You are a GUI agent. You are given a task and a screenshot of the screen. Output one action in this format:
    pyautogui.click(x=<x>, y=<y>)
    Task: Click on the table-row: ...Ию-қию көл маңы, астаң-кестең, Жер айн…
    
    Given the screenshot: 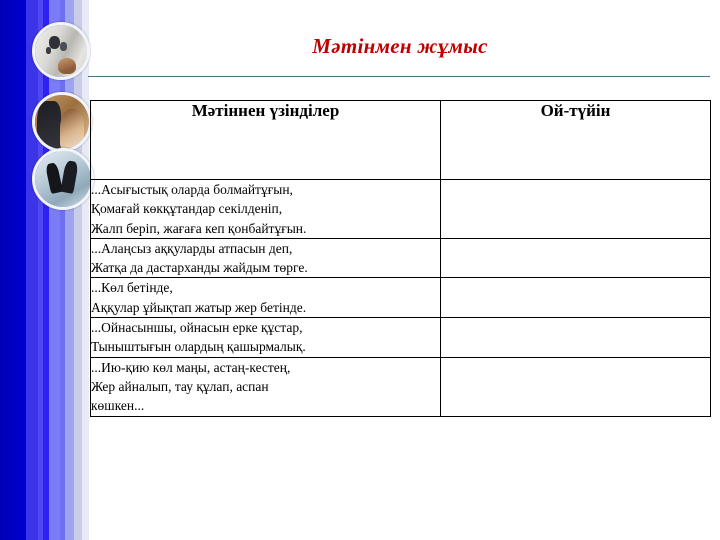 What is the action you would take?
    pyautogui.click(x=400, y=386)
    